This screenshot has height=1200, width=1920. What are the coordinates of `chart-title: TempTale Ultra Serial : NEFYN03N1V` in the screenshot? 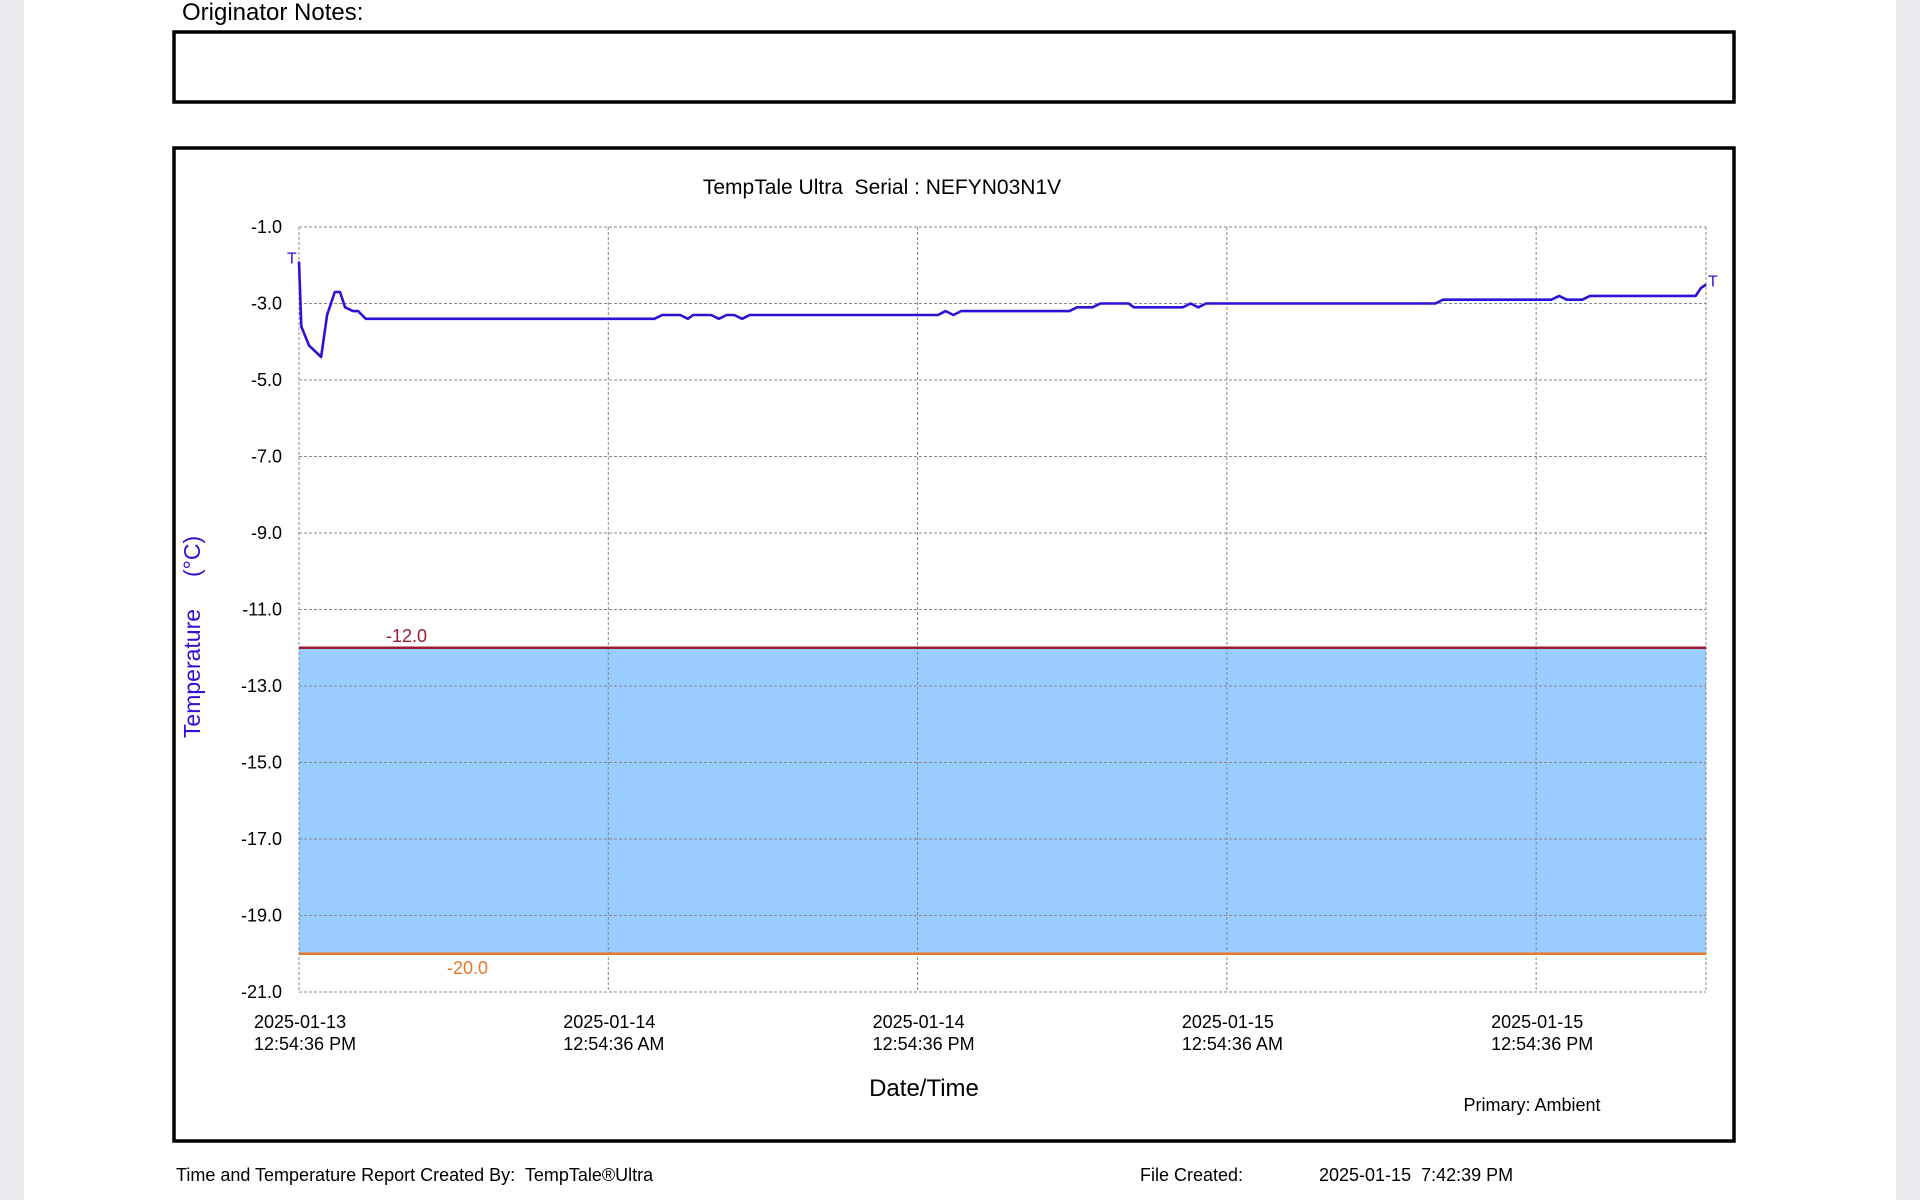 It's located at (882, 187).